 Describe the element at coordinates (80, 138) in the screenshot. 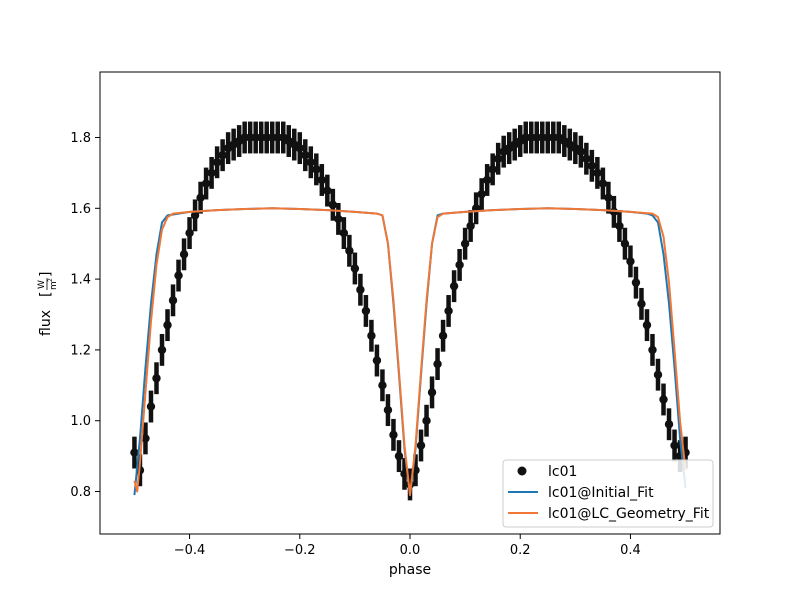

I see `y-tick-label: 1.8` at that location.